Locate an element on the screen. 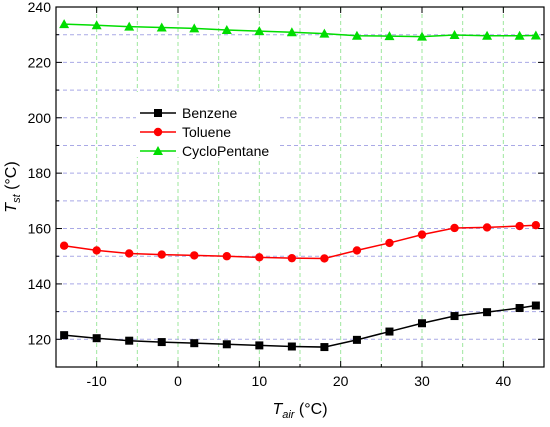 This screenshot has width=550, height=427. y-axis-title-sub: st is located at coordinates (17, 198).